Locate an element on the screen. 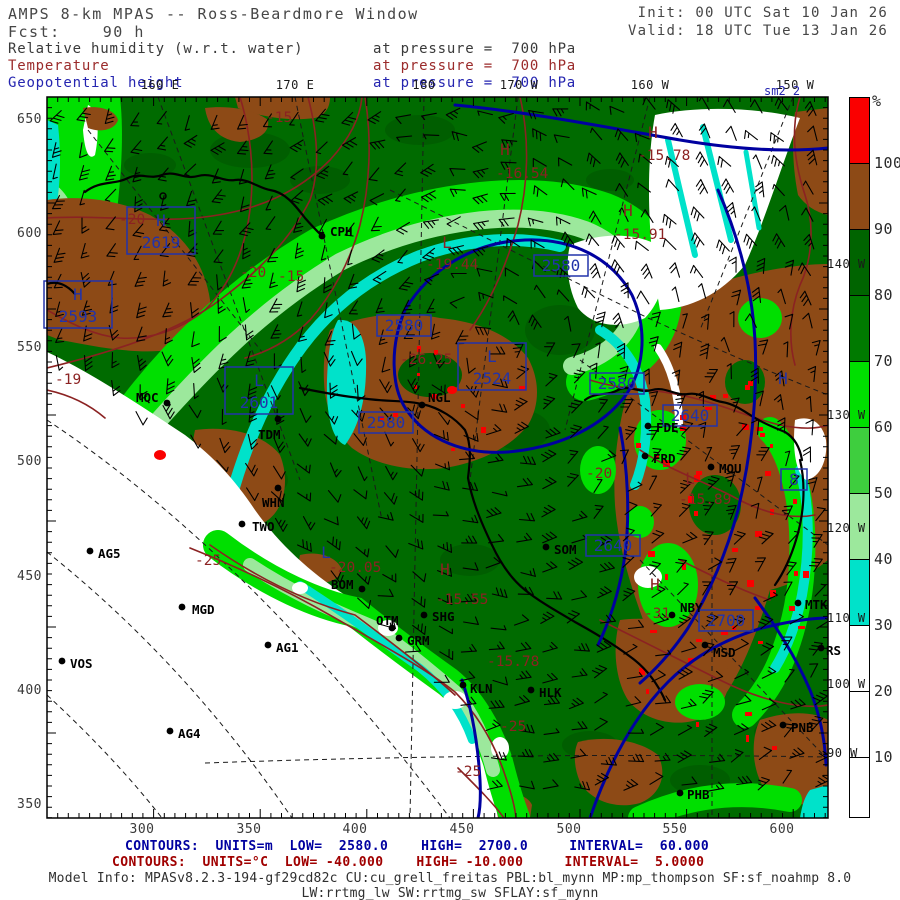  init-time: Init: 00 UTC Sat 10 Jan 26 is located at coordinates (762, 13).